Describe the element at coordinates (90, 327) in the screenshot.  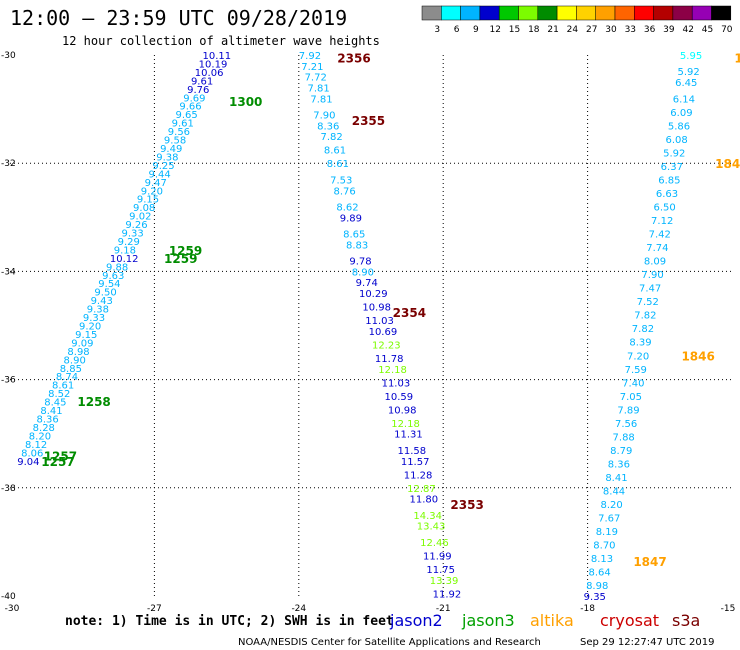
I see `data-point-label: 9.20` at that location.